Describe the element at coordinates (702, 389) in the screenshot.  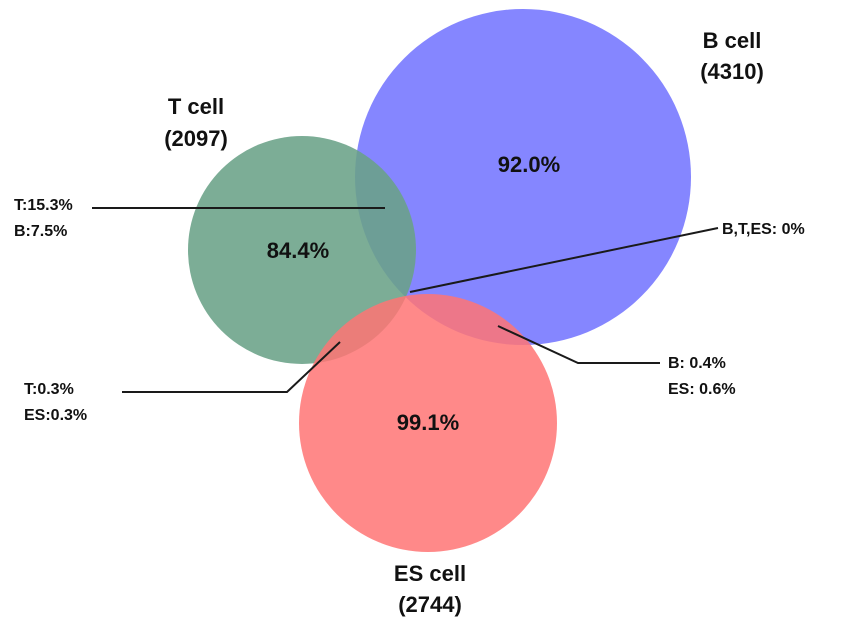
I see `b-es-overlap-es-label: ES: 0.6%` at that location.